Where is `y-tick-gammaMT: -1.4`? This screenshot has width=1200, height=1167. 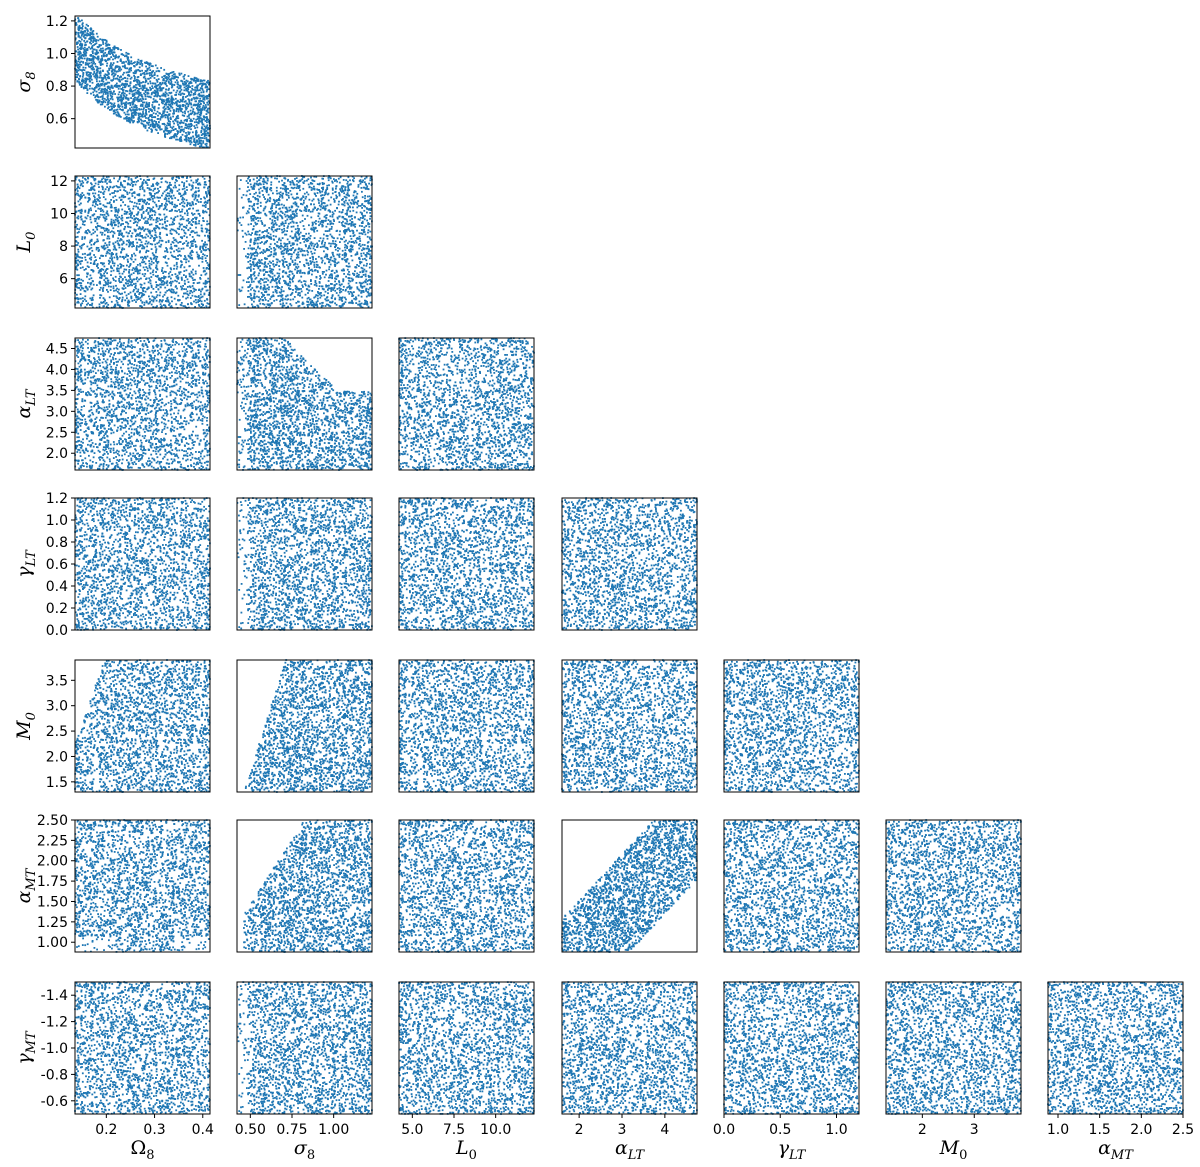
y-tick-gammaMT: -1.4 is located at coordinates (58, 996).